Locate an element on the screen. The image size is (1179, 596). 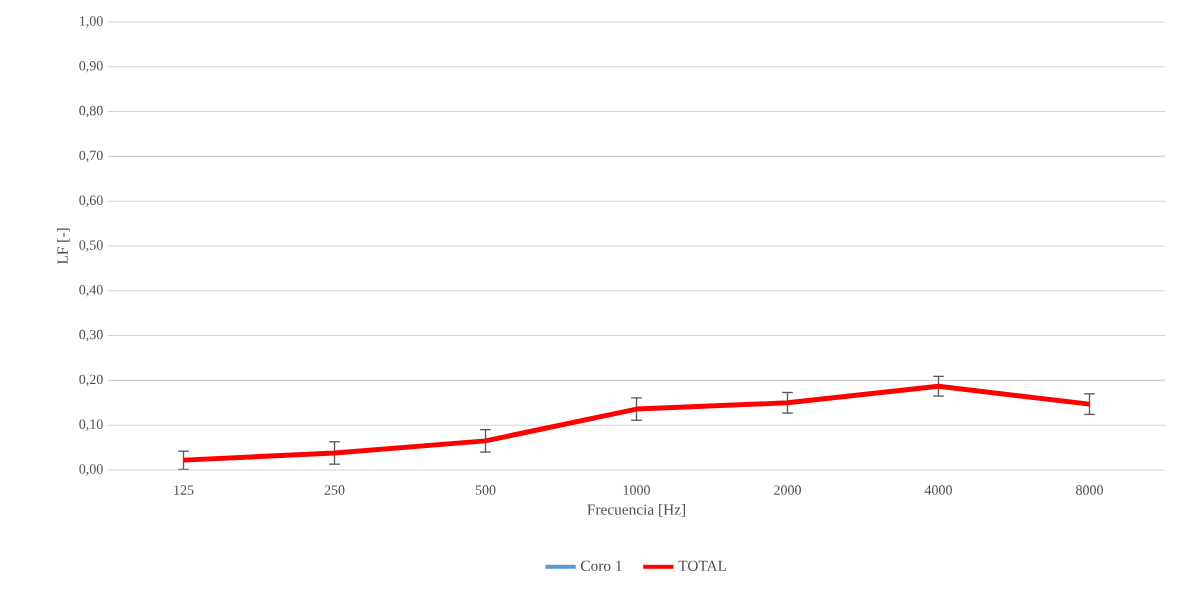
line-series is located at coordinates (636, 423).